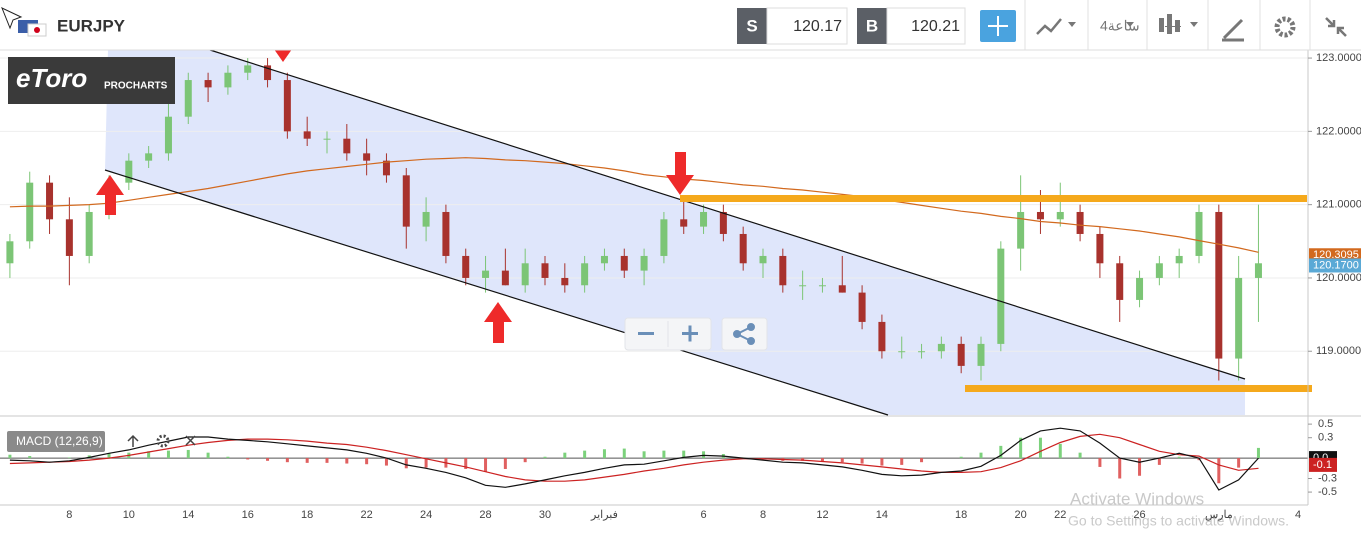 The width and height of the screenshot is (1361, 535). Describe the element at coordinates (1325, 424) in the screenshot. I see `y-tick-label: 0.5` at that location.